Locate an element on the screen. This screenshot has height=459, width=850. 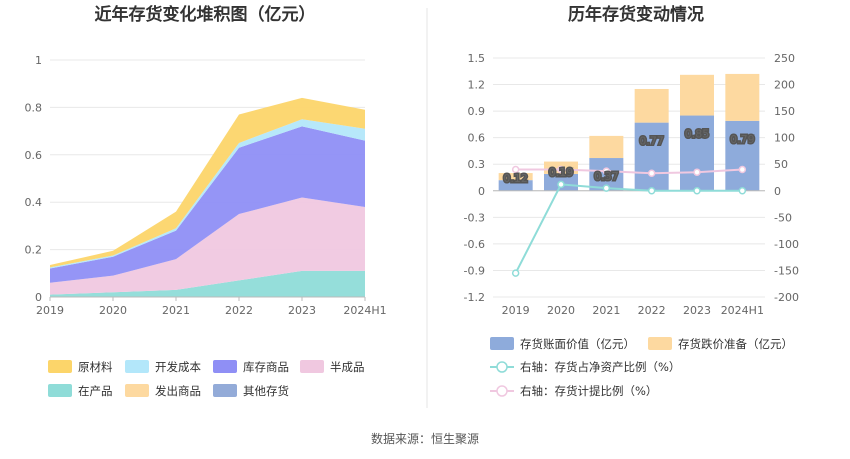
y-right-tick-label: 150 is located at coordinates (784, 111).